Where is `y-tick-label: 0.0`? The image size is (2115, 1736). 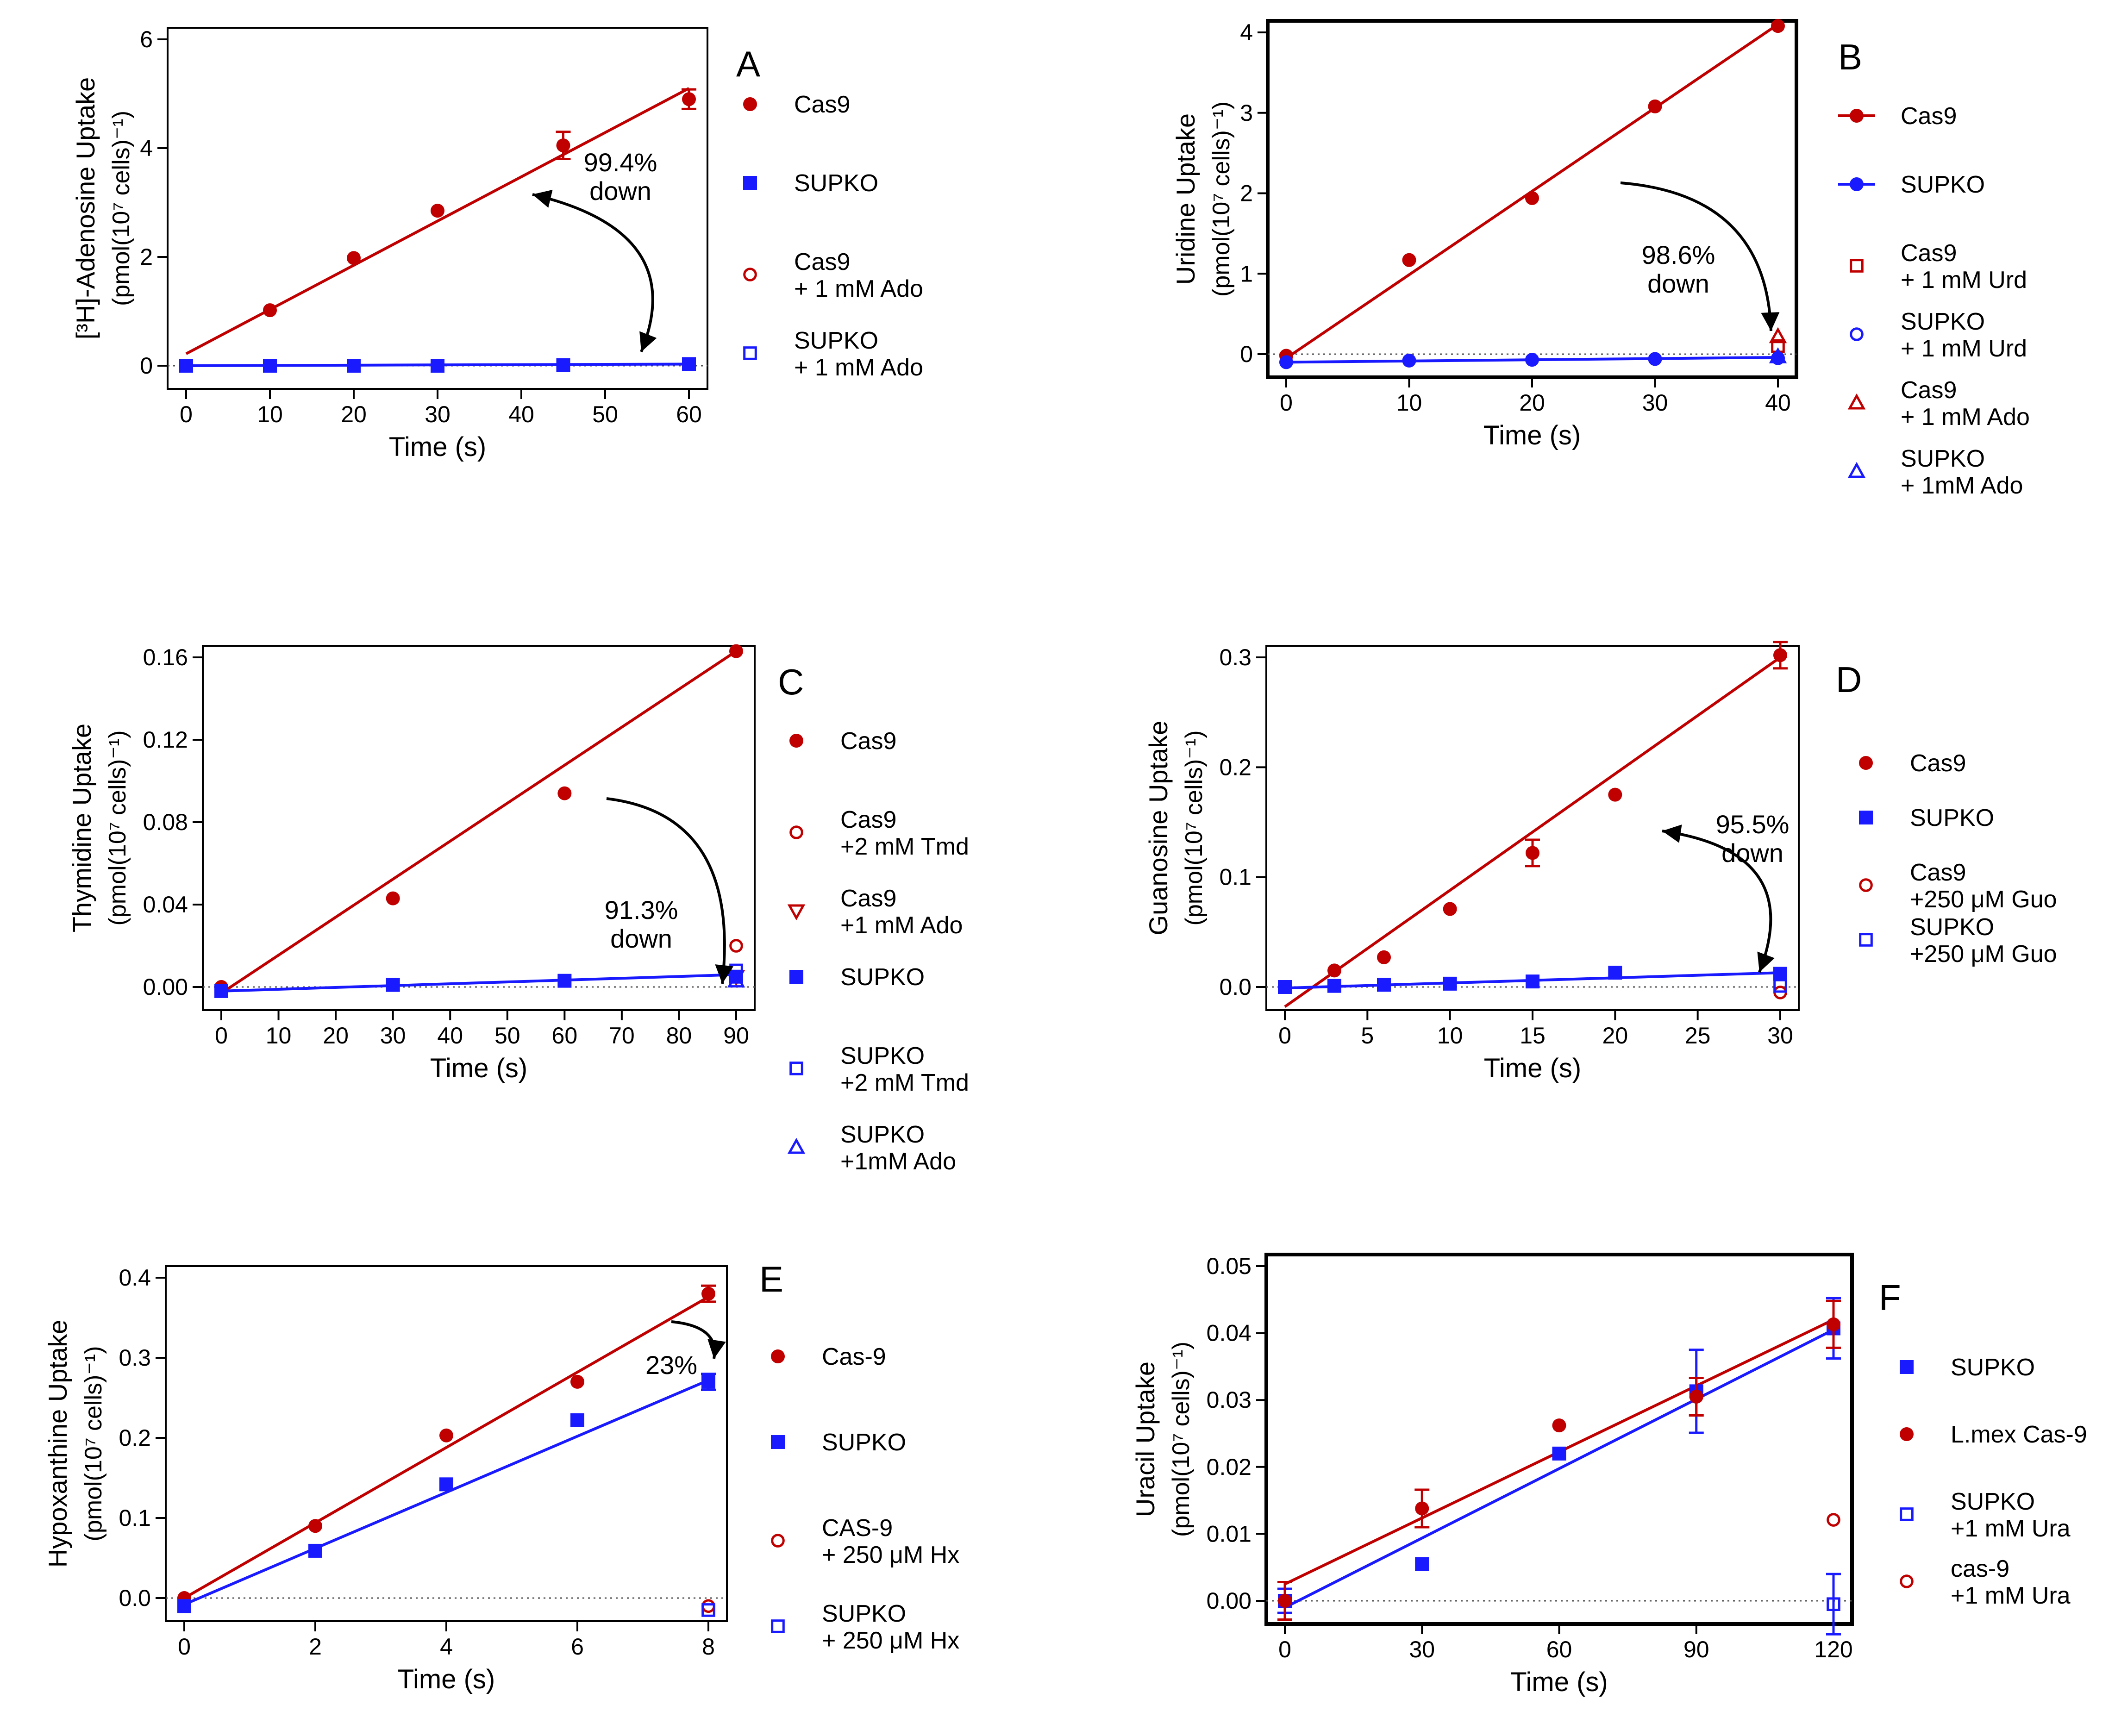
y-tick-label: 0.0 is located at coordinates (1235, 987).